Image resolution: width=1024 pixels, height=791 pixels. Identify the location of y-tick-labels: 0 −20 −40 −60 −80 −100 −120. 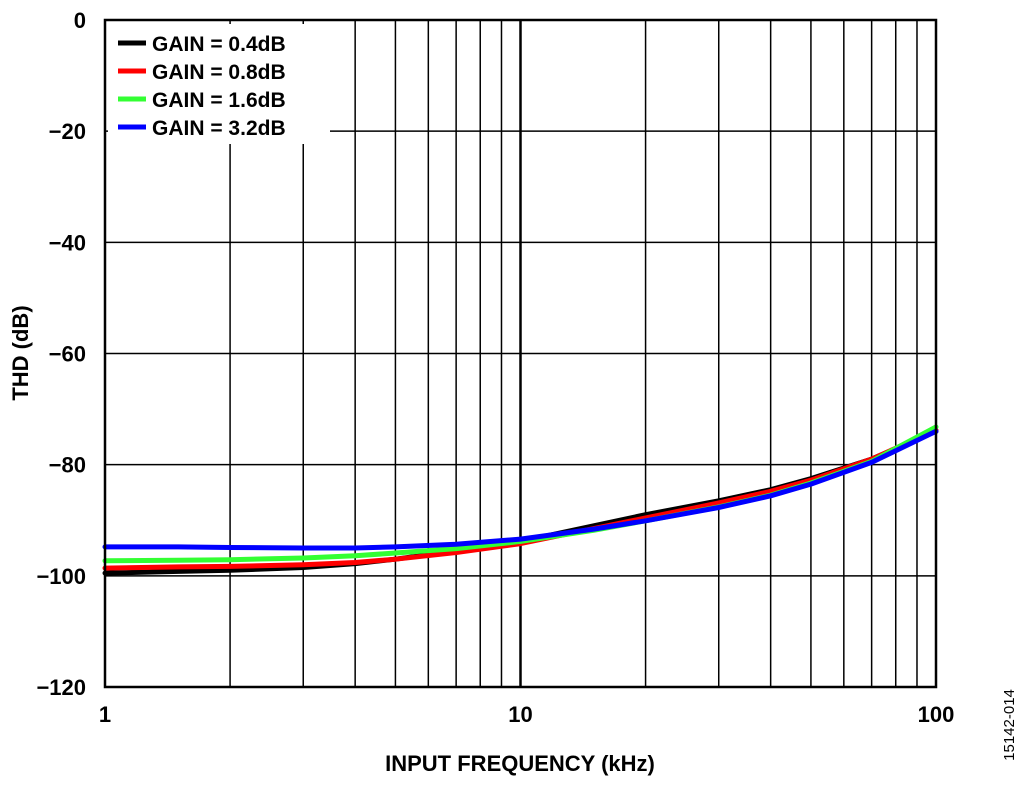
(61, 354).